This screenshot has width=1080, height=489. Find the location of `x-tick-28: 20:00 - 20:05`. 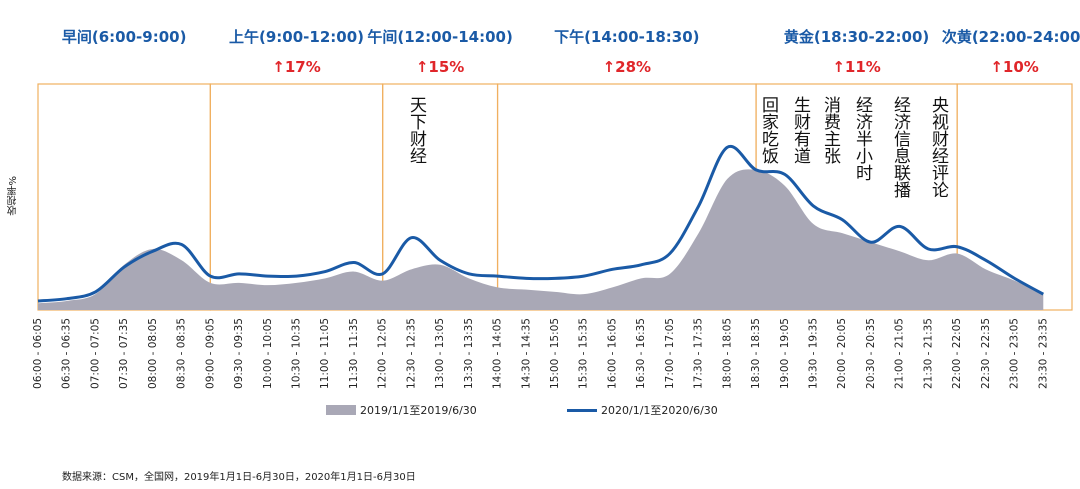

x-tick-28: 20:00 - 20:05 is located at coordinates (842, 353).